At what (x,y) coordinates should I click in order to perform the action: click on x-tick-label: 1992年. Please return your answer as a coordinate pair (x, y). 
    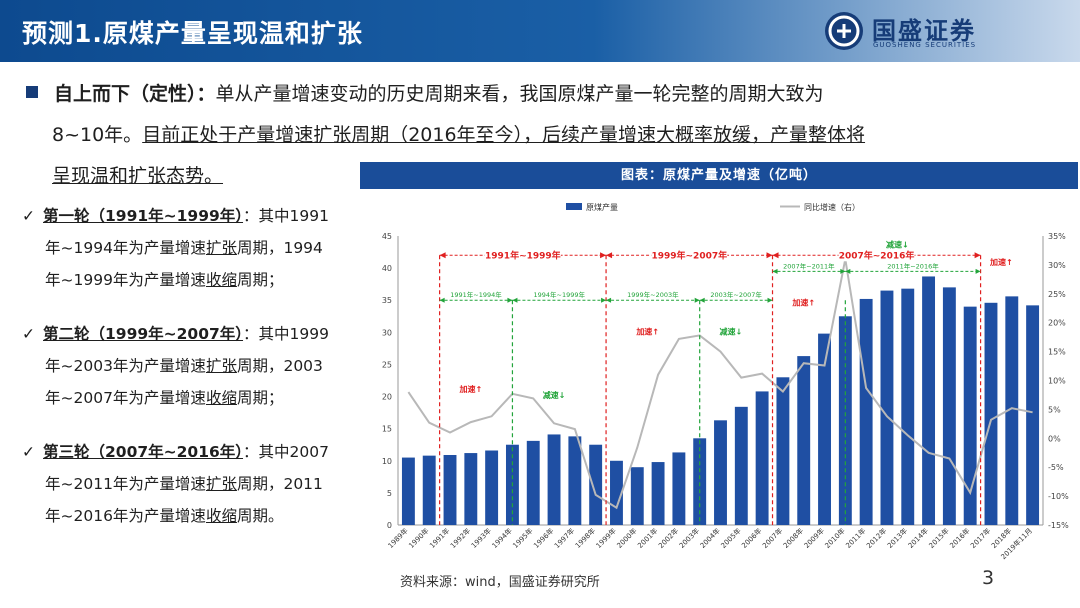
    Looking at the image, I should click on (460, 538).